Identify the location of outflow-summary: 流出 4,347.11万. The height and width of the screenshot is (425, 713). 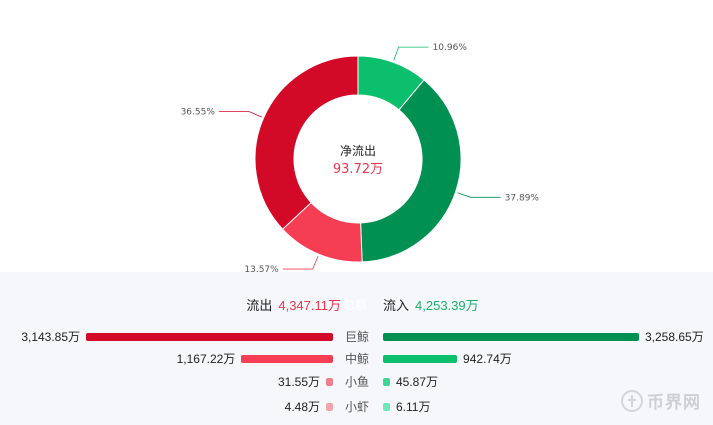
(293, 304).